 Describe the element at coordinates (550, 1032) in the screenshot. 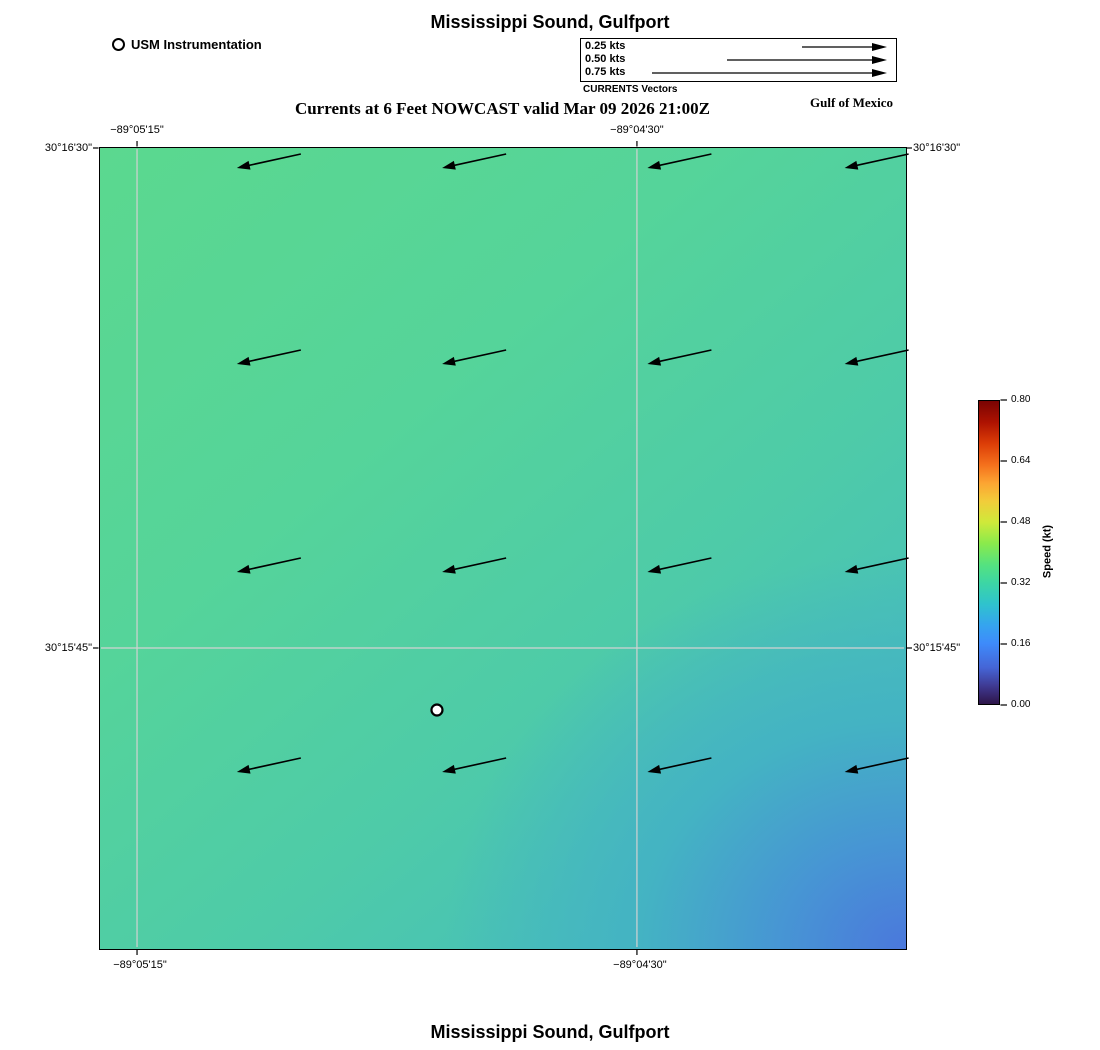

I see `page-title-bottom: Mississippi Sound, Gulfport` at that location.